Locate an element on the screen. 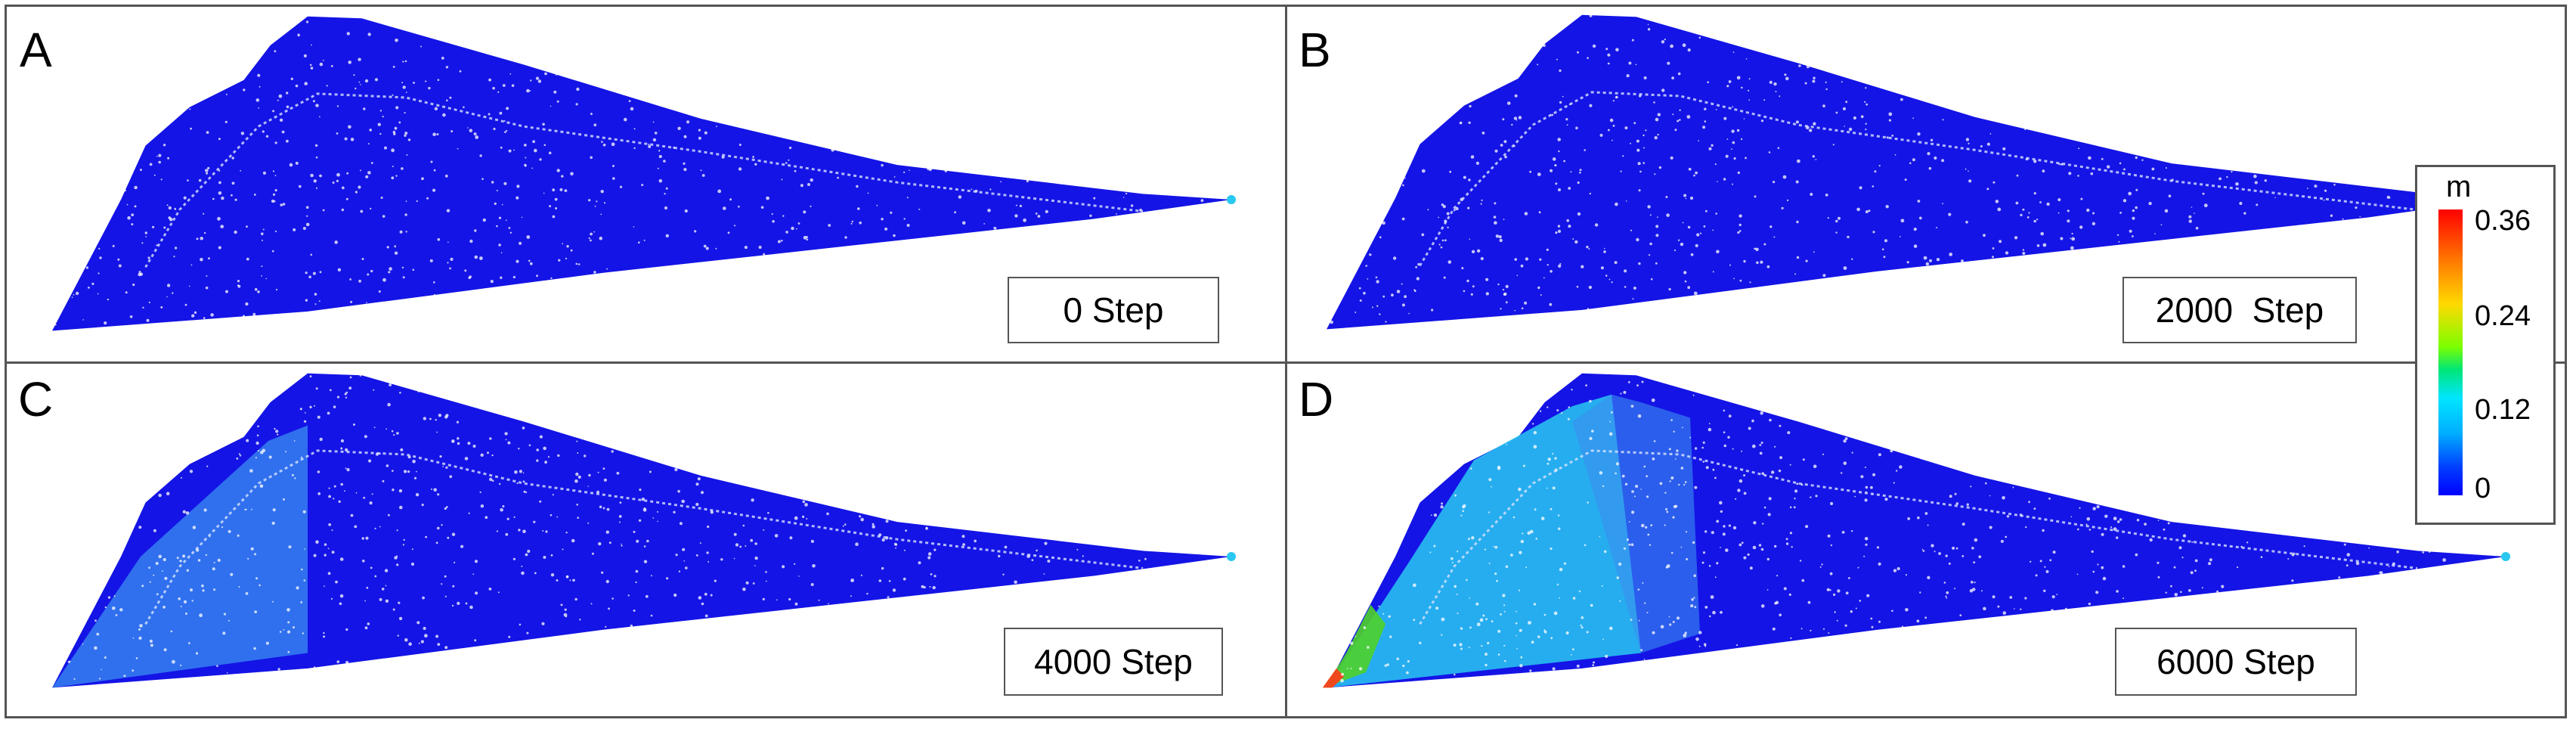 This screenshot has height=729, width=2576. toe-tip is located at coordinates (1333, 678).